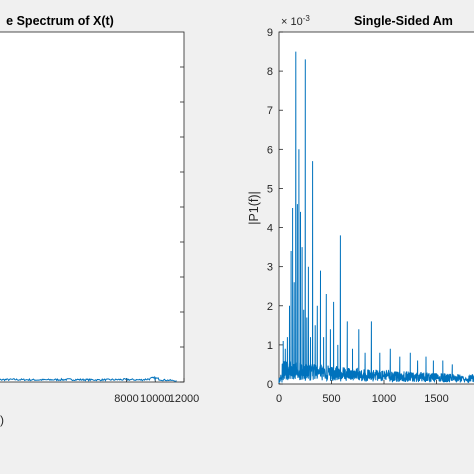 The height and width of the screenshot is (474, 474). Describe the element at coordinates (295, 21) in the screenshot. I see `right-y-exponent: × 10⁻³` at that location.